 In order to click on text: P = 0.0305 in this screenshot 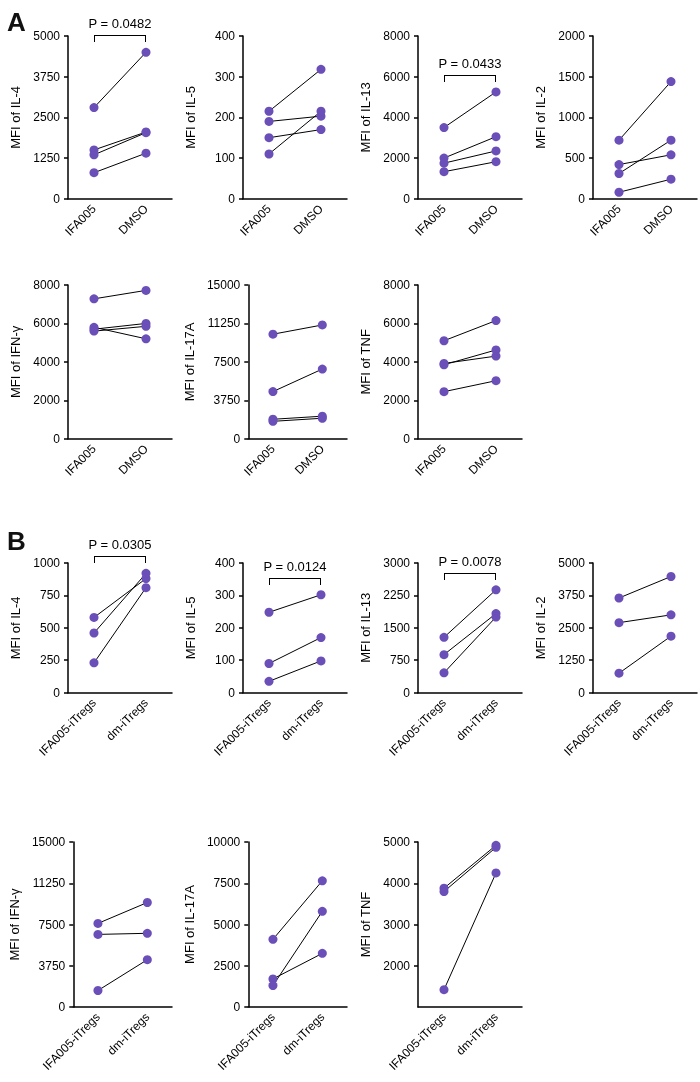, I will do `click(120, 545)`.